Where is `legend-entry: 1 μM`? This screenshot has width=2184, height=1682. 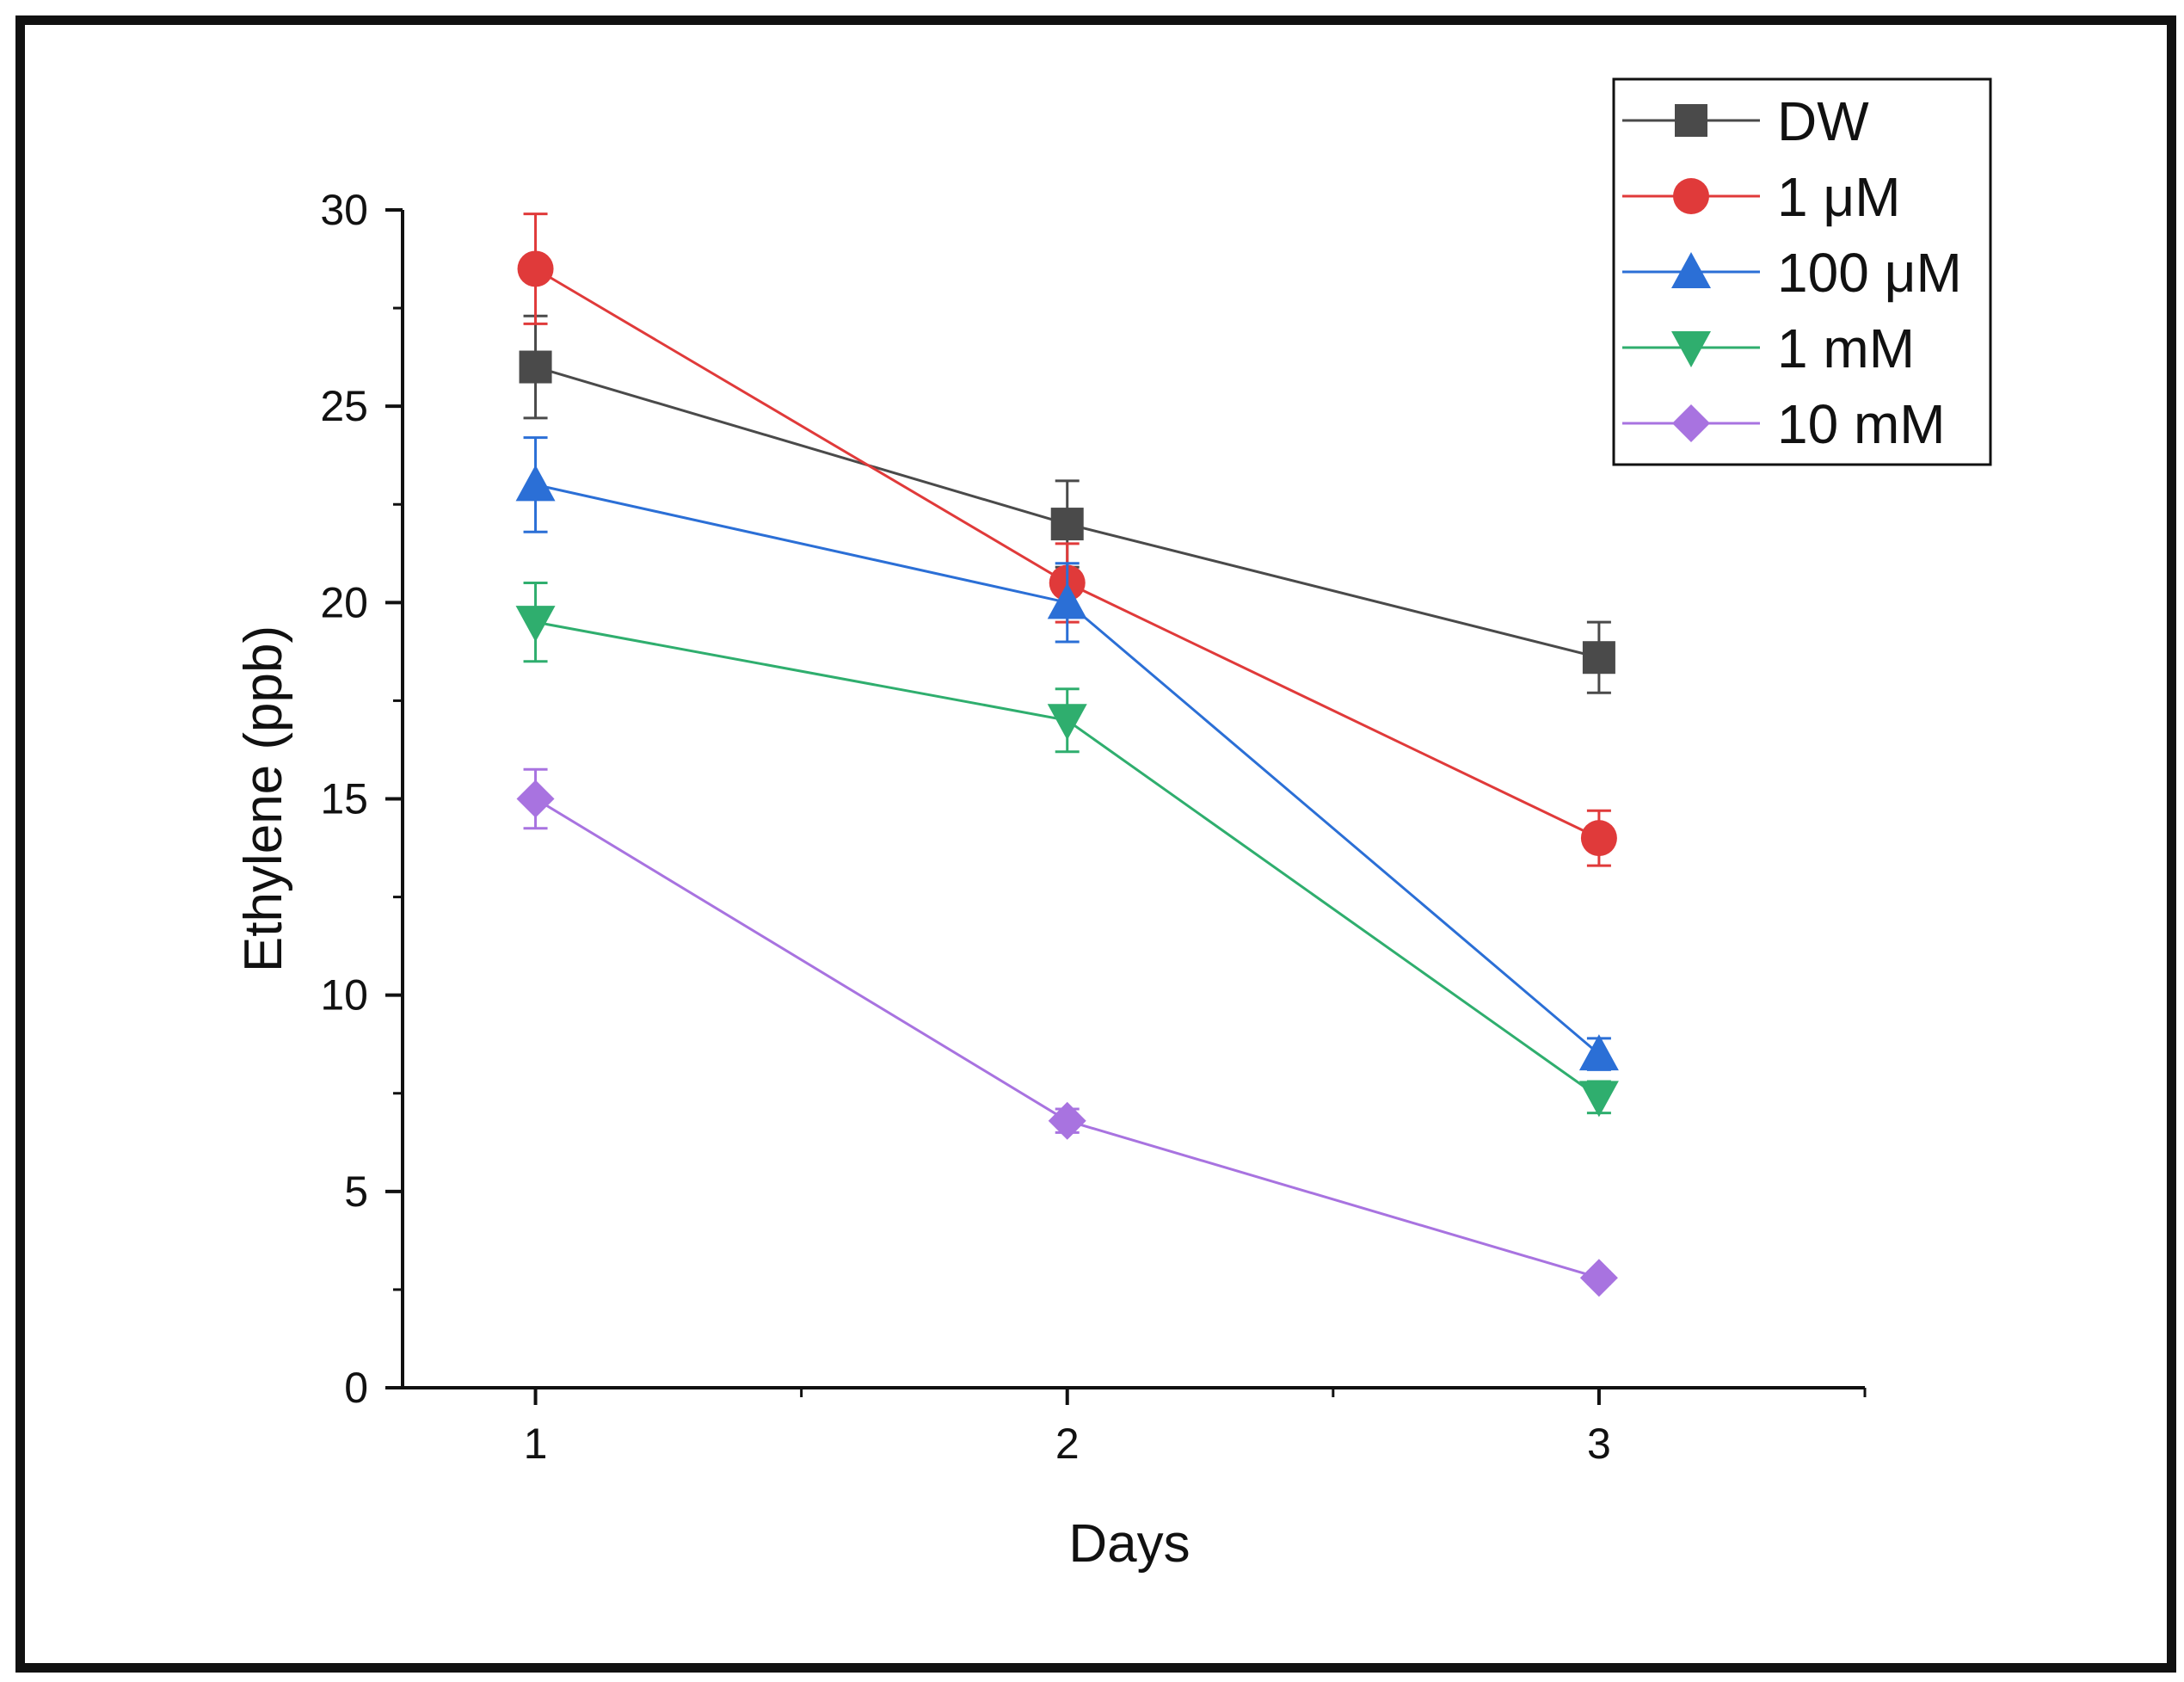 legend-entry: 1 μM is located at coordinates (1762, 197).